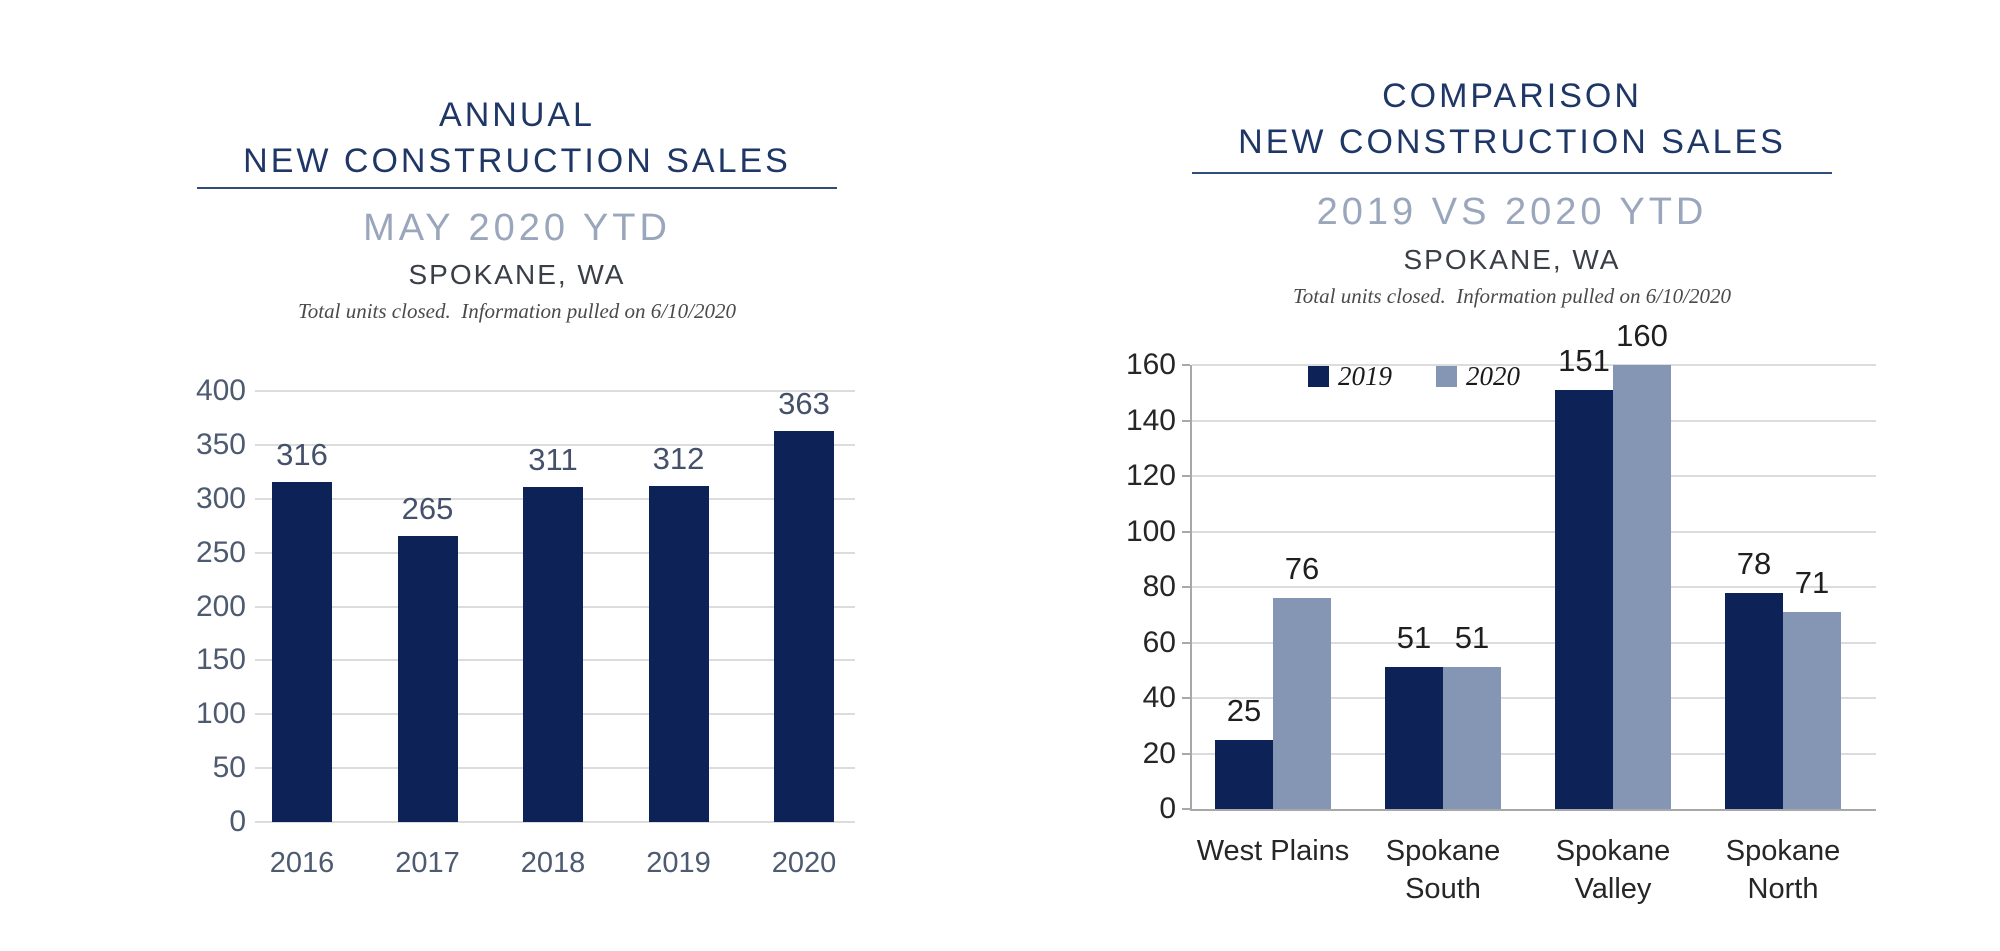 The image size is (2000, 951). I want to click on value-label-west-plains-2020: 76, so click(1302, 569).